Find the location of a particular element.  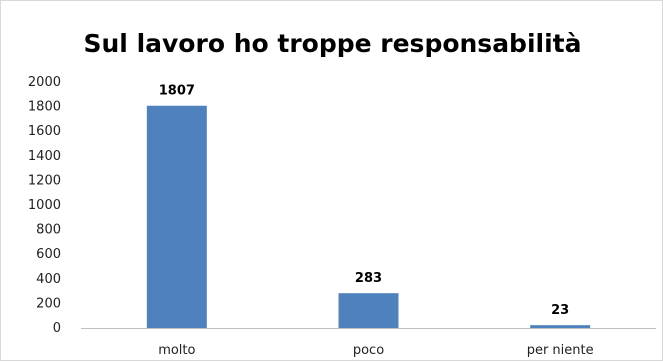

y-tick-label: 400 is located at coordinates (48, 279).